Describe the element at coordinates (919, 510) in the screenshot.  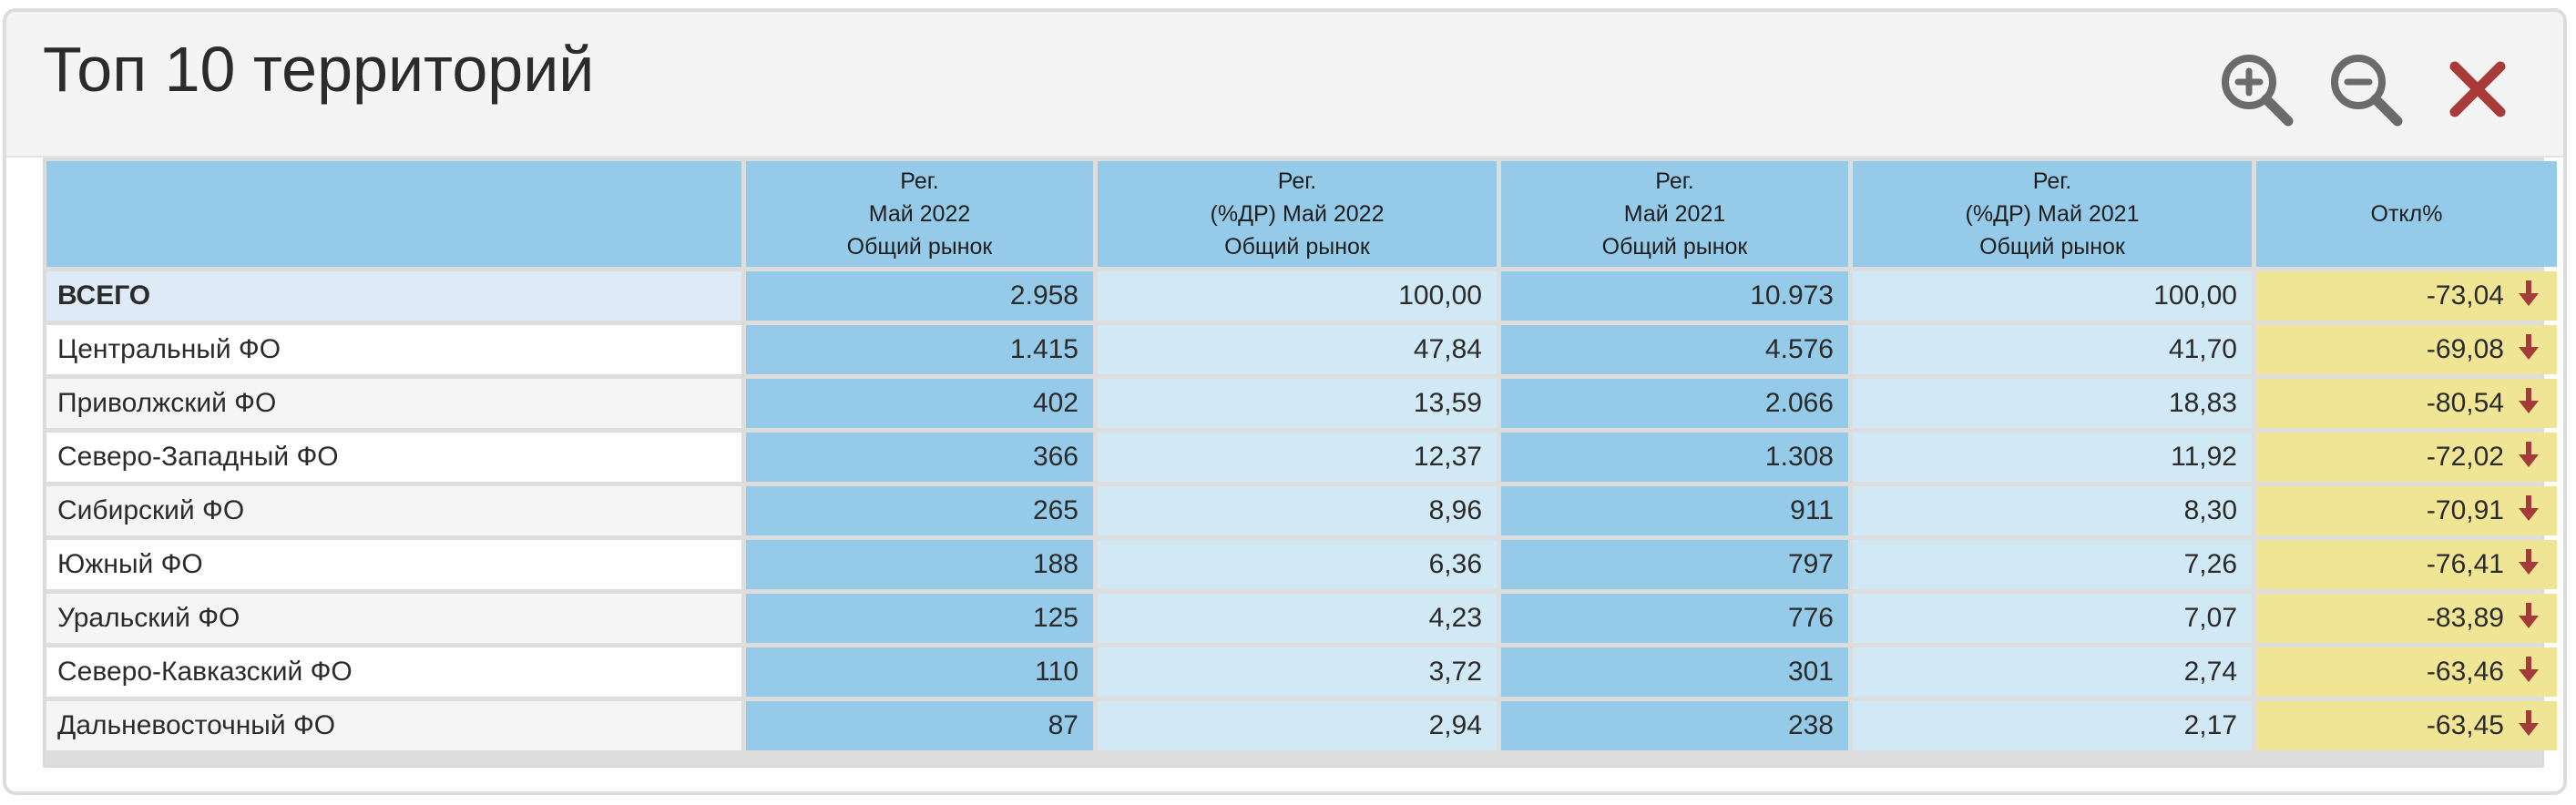
I see `reg-may-2022-cell: 265` at that location.